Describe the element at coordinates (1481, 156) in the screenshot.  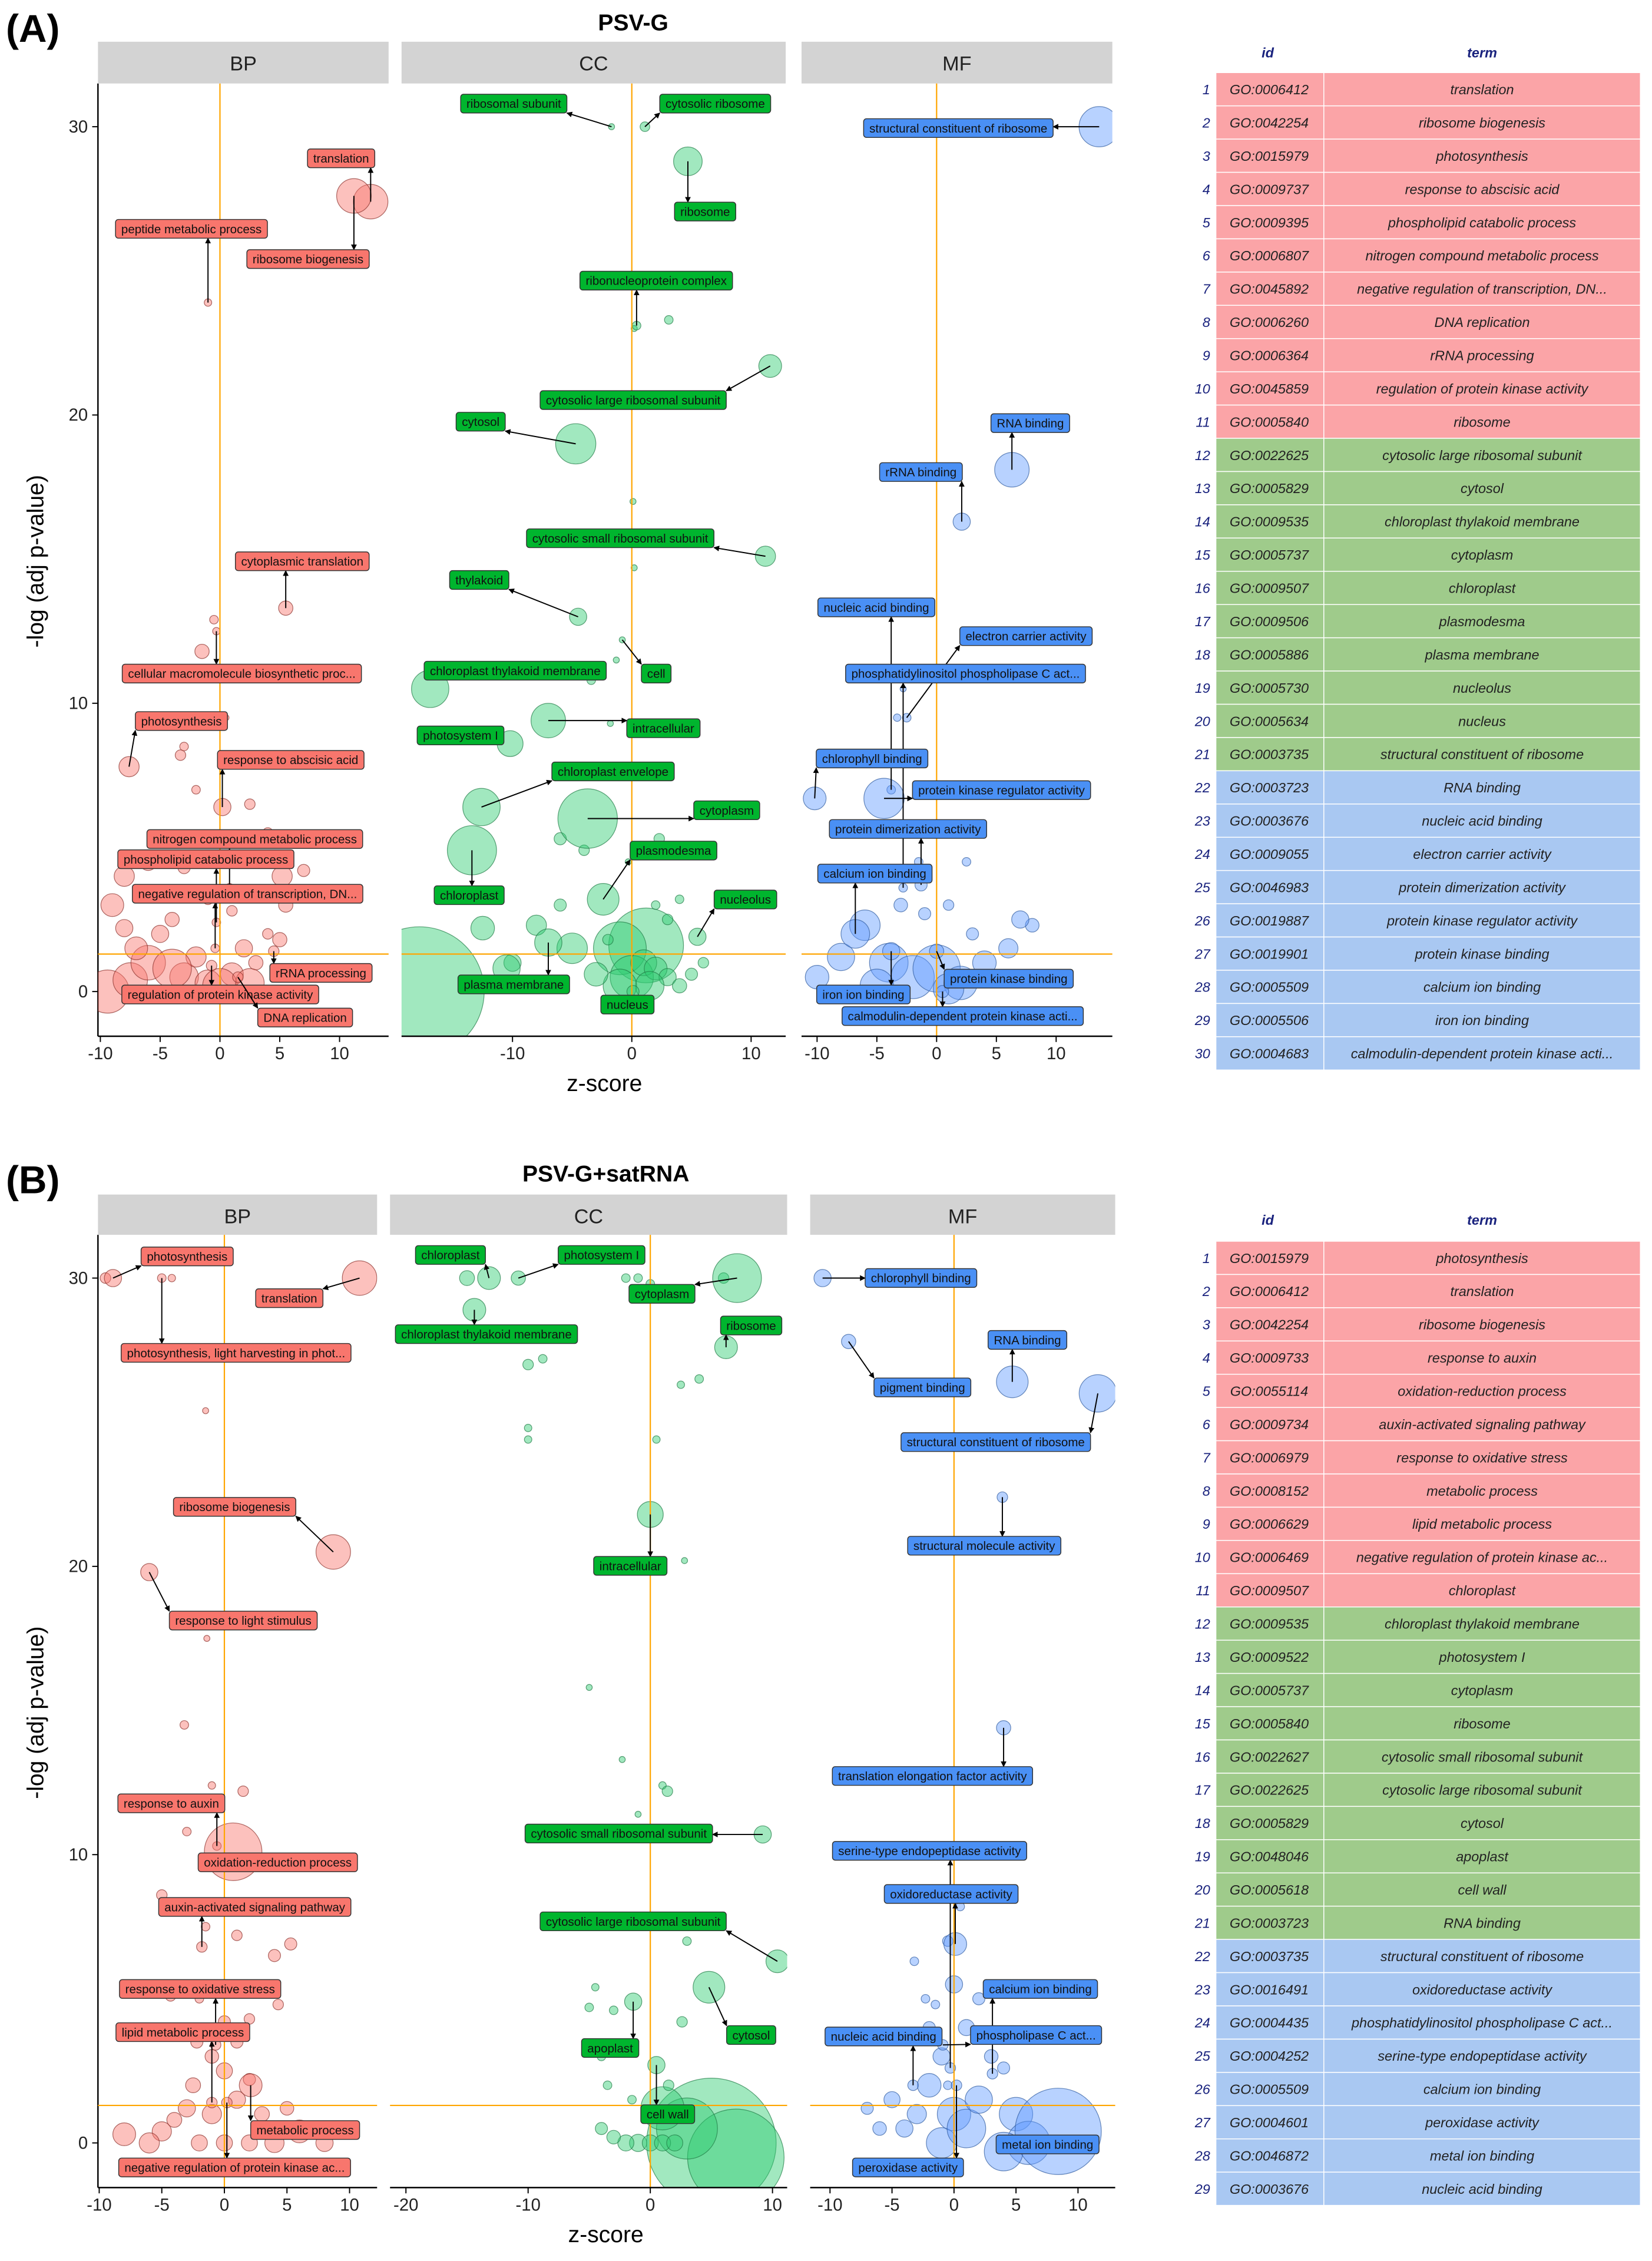
I see `go-term: photosynthesis` at that location.